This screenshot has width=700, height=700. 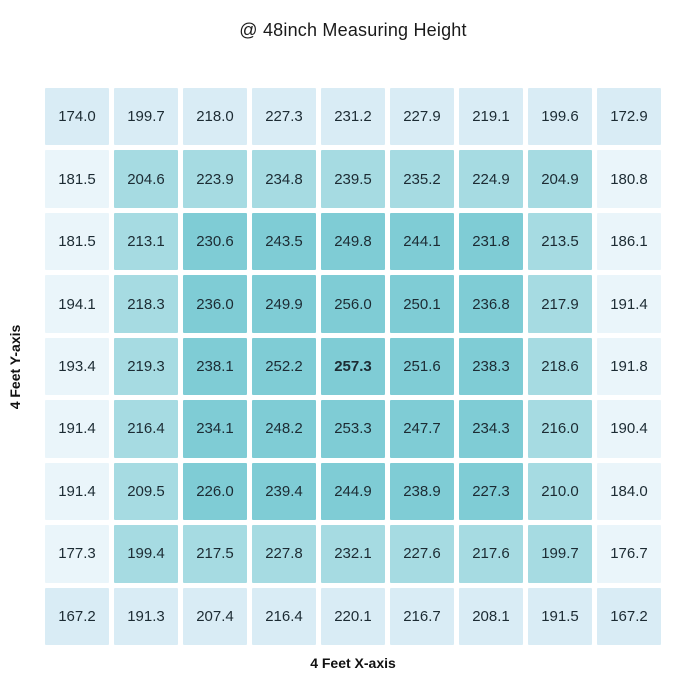 I want to click on heatmap-cell: 218.3, so click(x=146, y=304).